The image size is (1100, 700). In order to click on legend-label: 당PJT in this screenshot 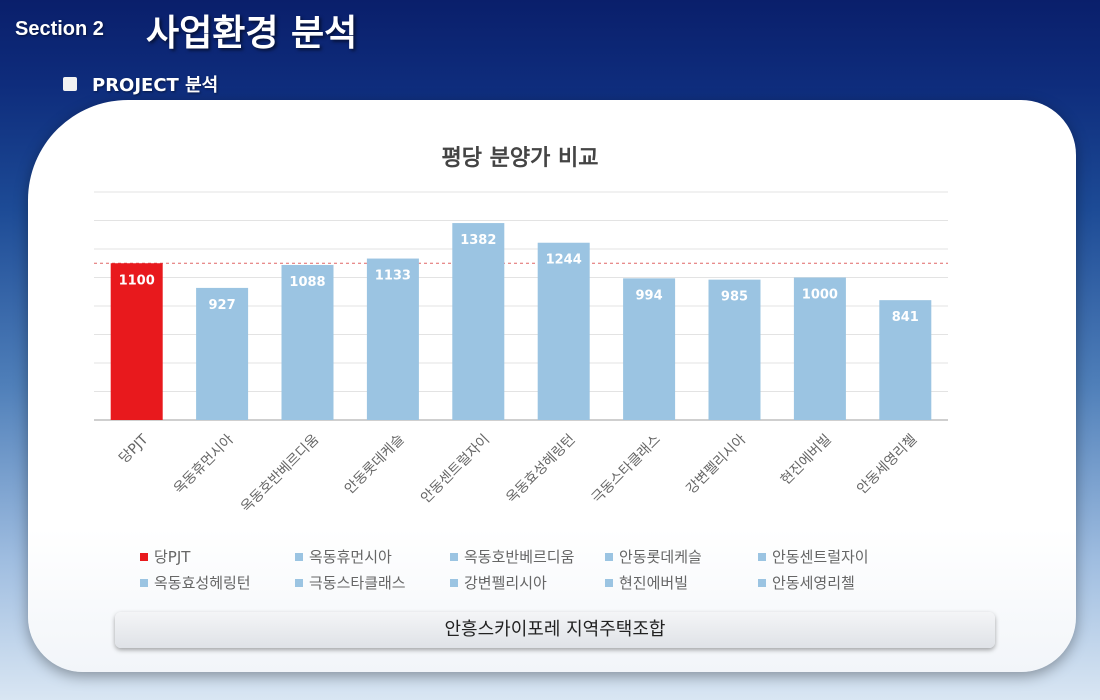, I will do `click(172, 557)`.